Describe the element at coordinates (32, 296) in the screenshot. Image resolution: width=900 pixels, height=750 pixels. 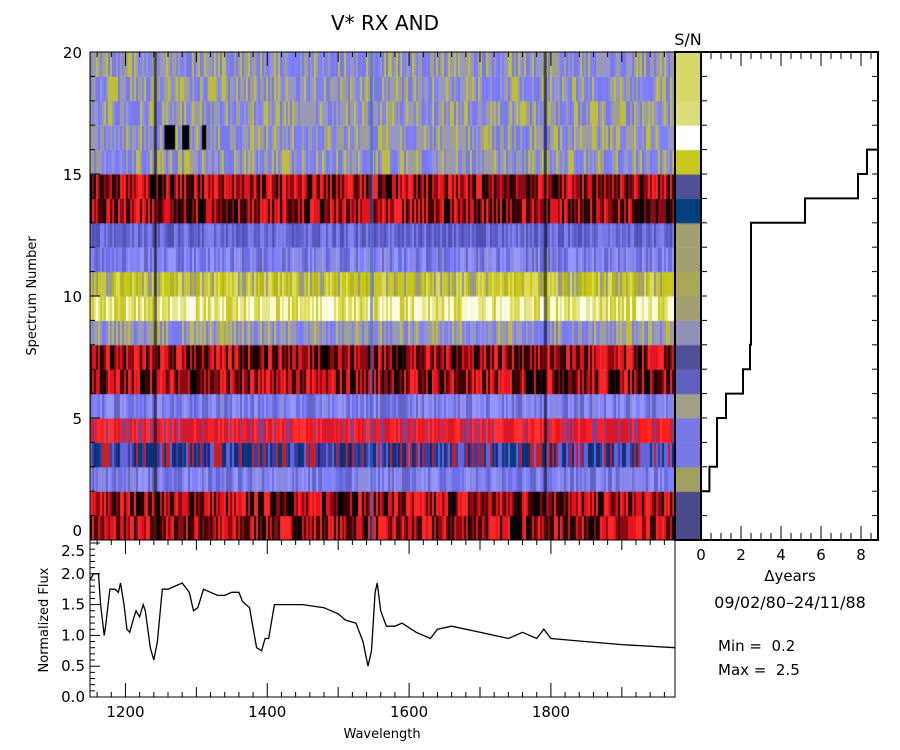
I see `y-axis-label-spectrum: Spectrum Number` at that location.